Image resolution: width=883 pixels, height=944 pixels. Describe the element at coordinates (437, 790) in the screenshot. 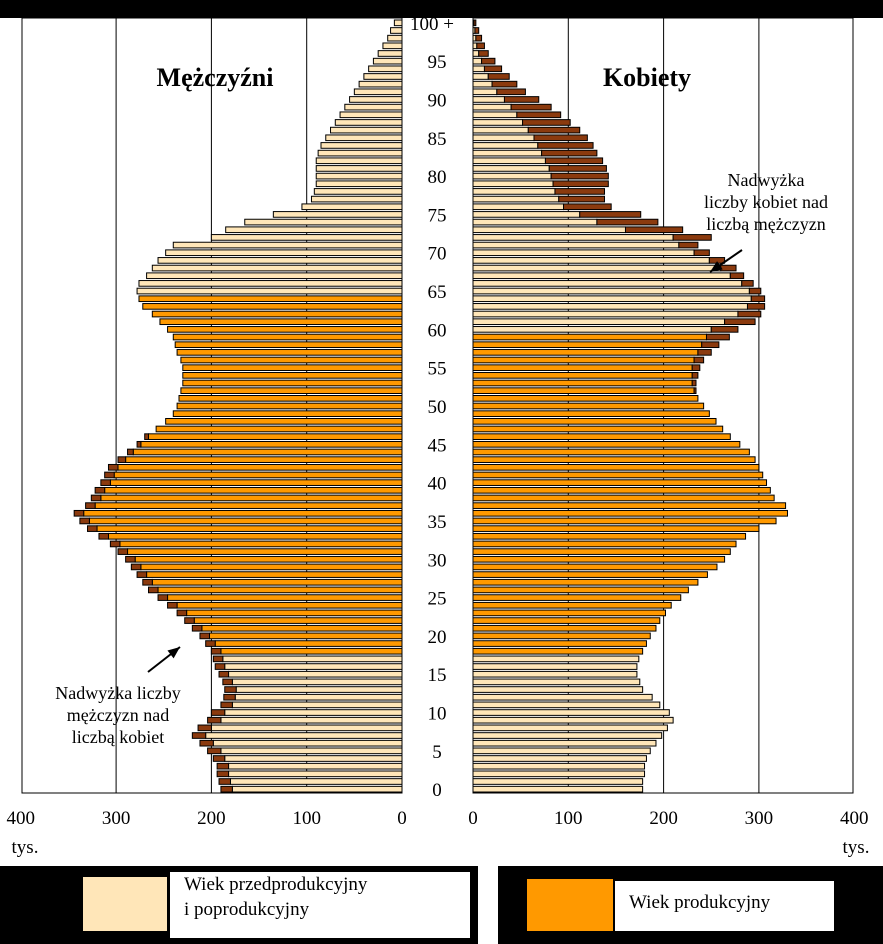

I see `age-tick-label: 0` at that location.